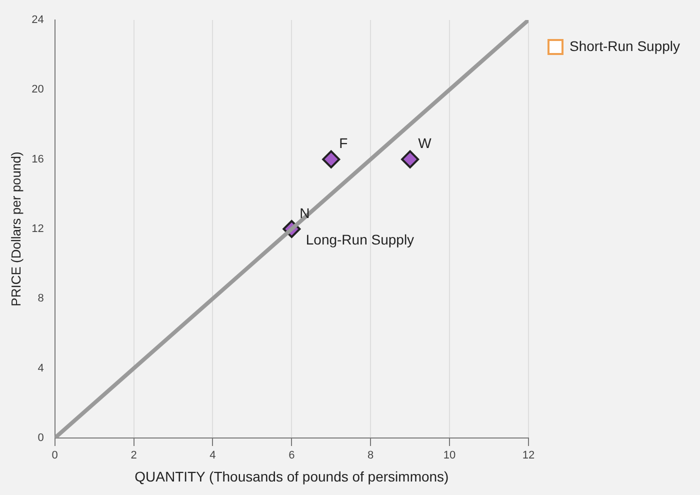  I want to click on x-tick-label: 8, so click(371, 456).